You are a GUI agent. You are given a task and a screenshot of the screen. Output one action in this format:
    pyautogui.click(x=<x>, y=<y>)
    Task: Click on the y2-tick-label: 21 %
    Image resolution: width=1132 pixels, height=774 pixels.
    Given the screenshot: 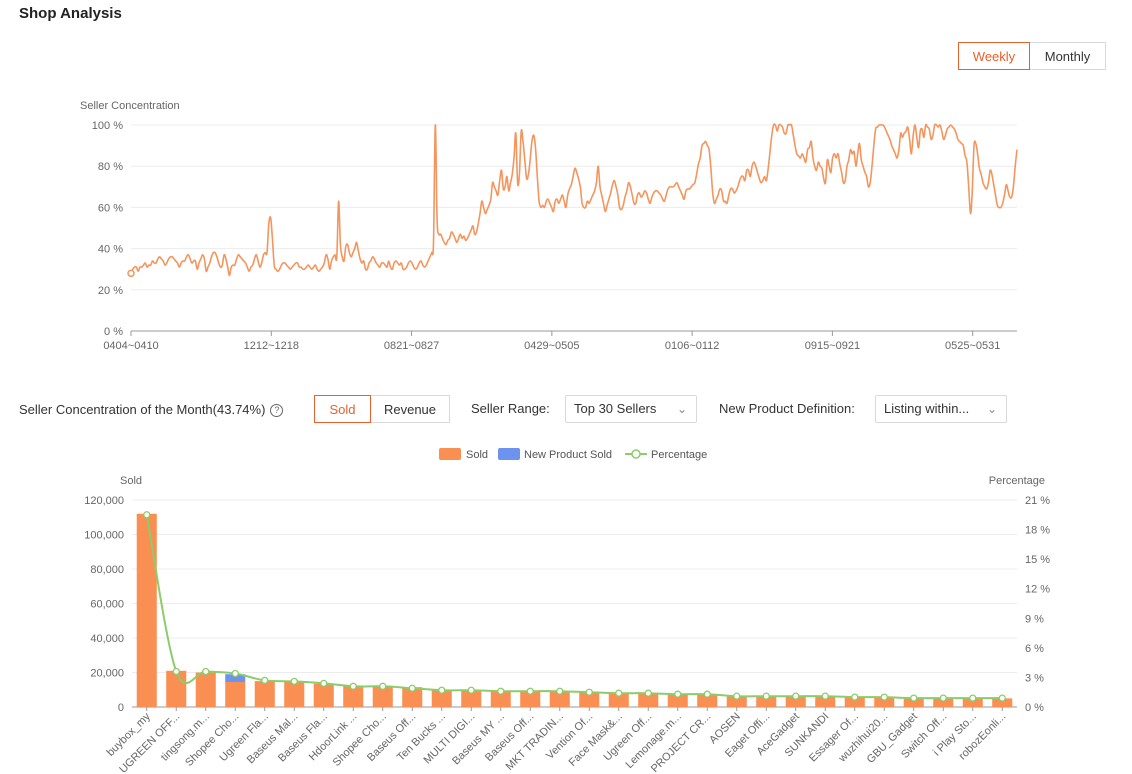 What is the action you would take?
    pyautogui.click(x=1037, y=501)
    